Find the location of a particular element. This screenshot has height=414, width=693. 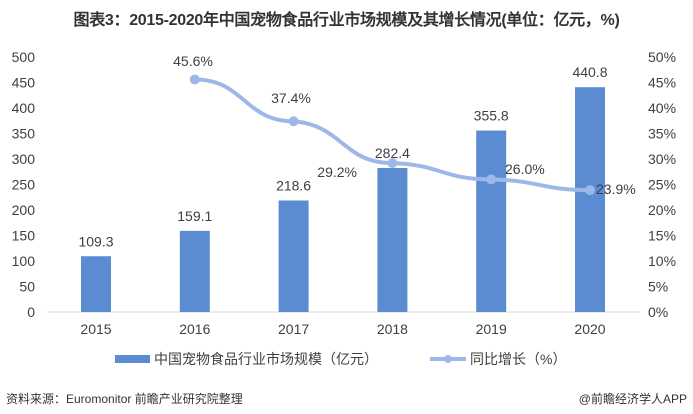

x-axis-tick: 2020 is located at coordinates (589, 329).